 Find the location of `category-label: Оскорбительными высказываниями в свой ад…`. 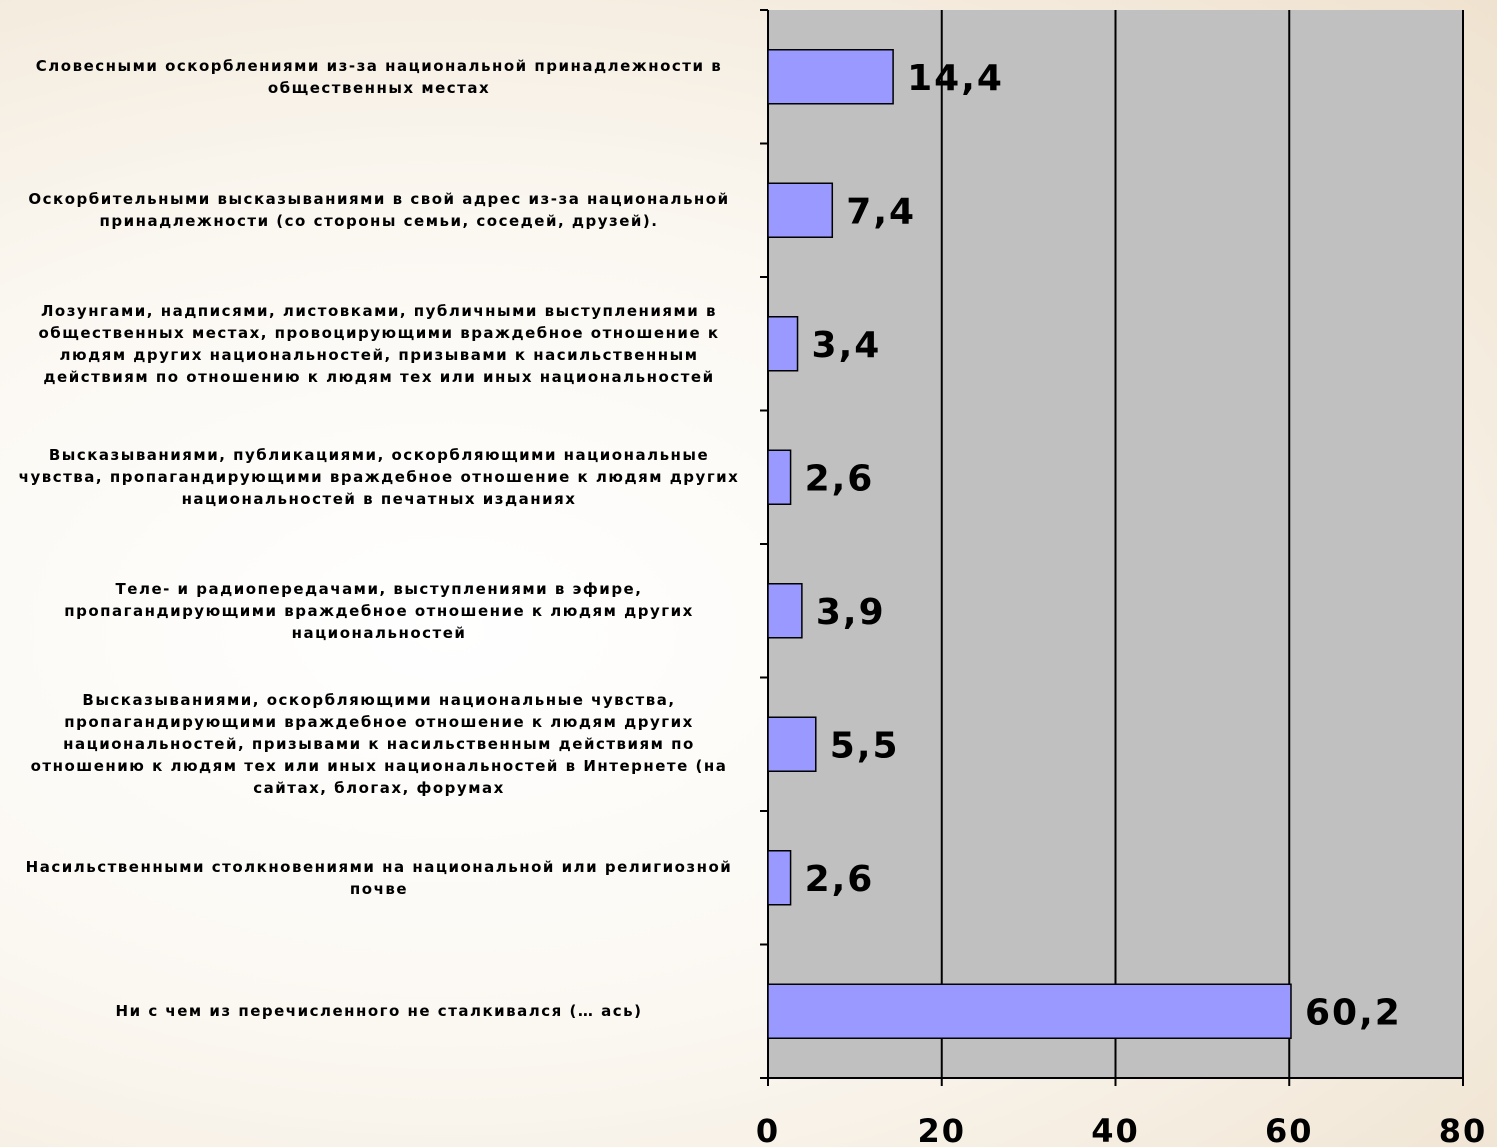

category-label: Оскорбительными высказываниями в свой ад… is located at coordinates (379, 210).